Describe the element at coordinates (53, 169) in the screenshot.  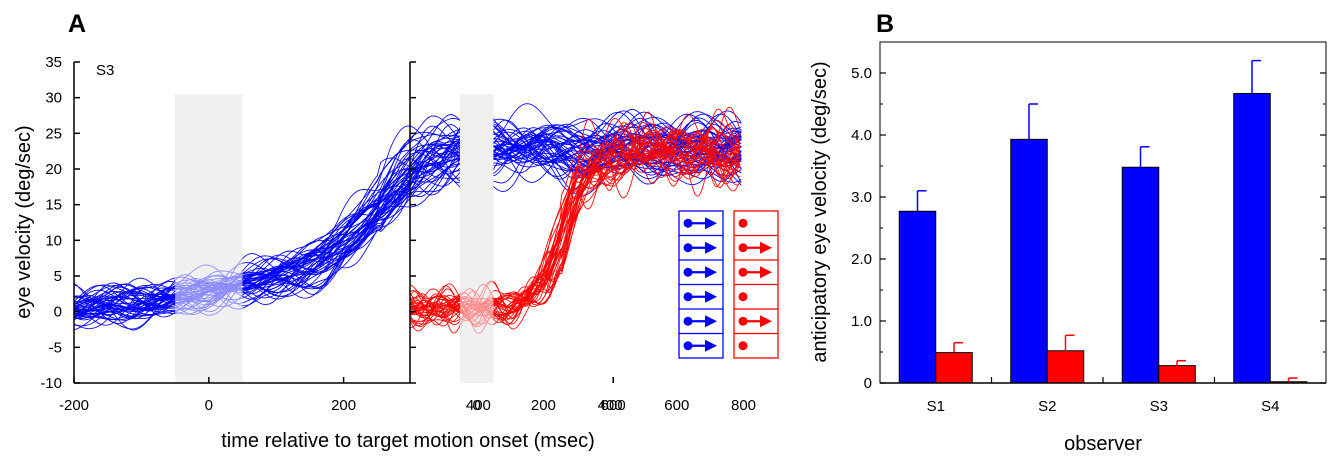
I see `y-tick-label: 20` at that location.